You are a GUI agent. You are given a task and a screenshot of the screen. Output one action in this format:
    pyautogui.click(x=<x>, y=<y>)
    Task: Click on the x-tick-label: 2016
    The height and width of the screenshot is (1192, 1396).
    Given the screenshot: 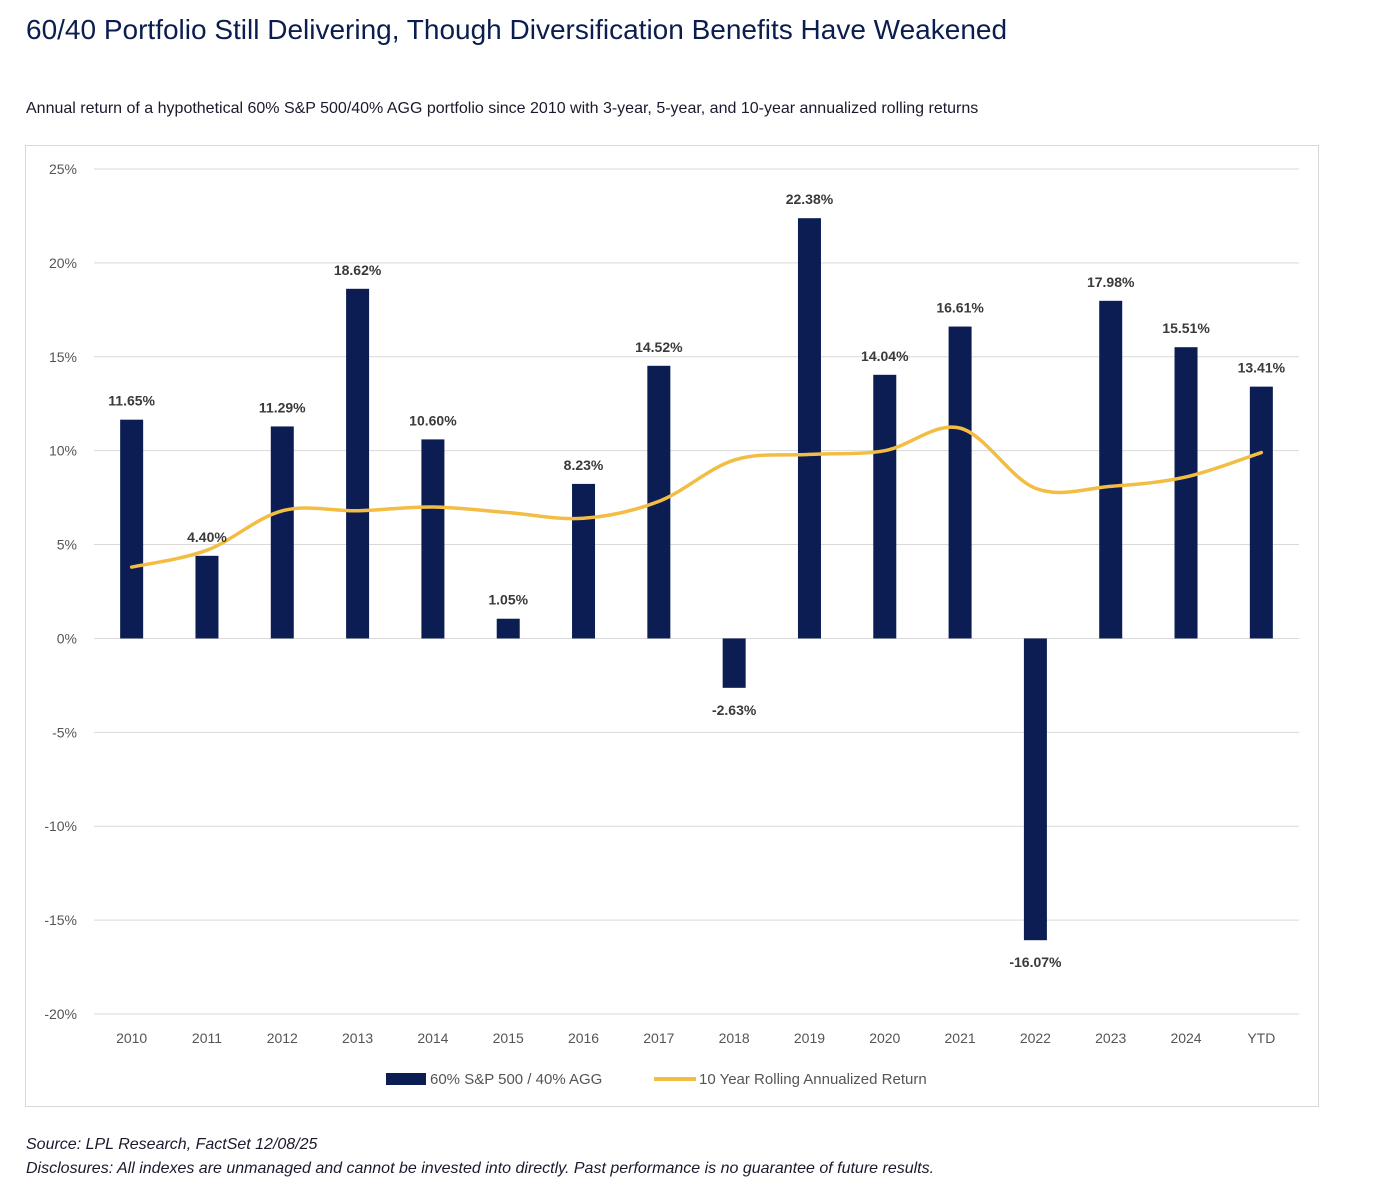 What is the action you would take?
    pyautogui.click(x=583, y=1038)
    